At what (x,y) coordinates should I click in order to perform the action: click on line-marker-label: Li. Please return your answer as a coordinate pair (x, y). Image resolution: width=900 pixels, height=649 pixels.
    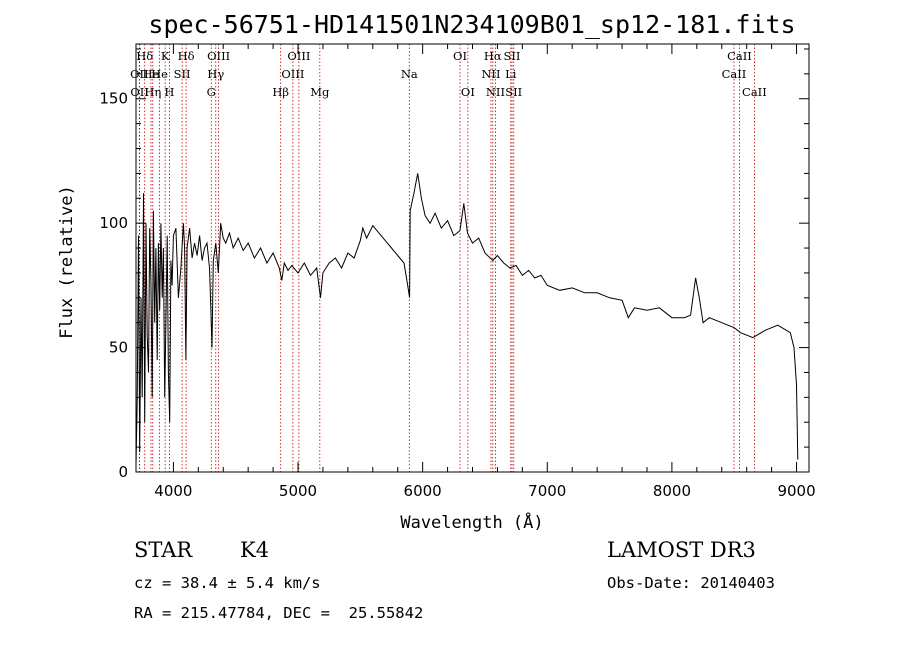
    Looking at the image, I should click on (511, 74).